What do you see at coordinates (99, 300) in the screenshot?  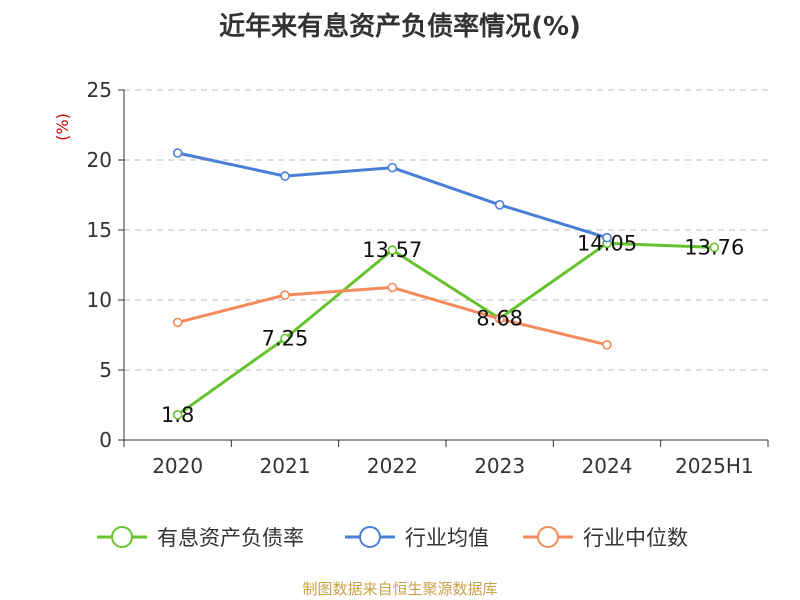 I see `y-tick-label: 10` at bounding box center [99, 300].